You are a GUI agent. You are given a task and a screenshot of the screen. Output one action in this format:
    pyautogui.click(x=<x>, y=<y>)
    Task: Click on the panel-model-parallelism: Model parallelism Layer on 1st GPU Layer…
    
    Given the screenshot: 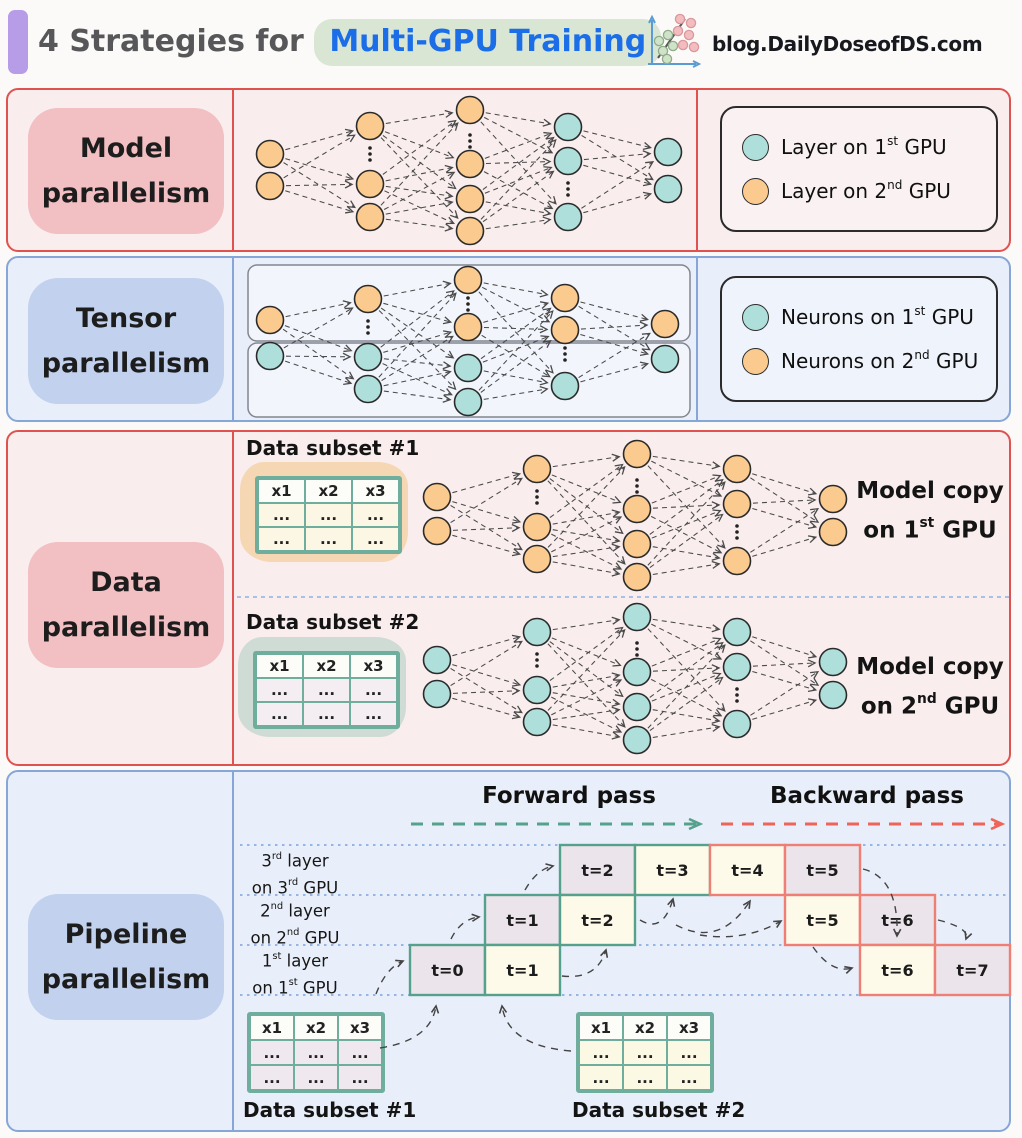 What is the action you would take?
    pyautogui.click(x=508, y=170)
    